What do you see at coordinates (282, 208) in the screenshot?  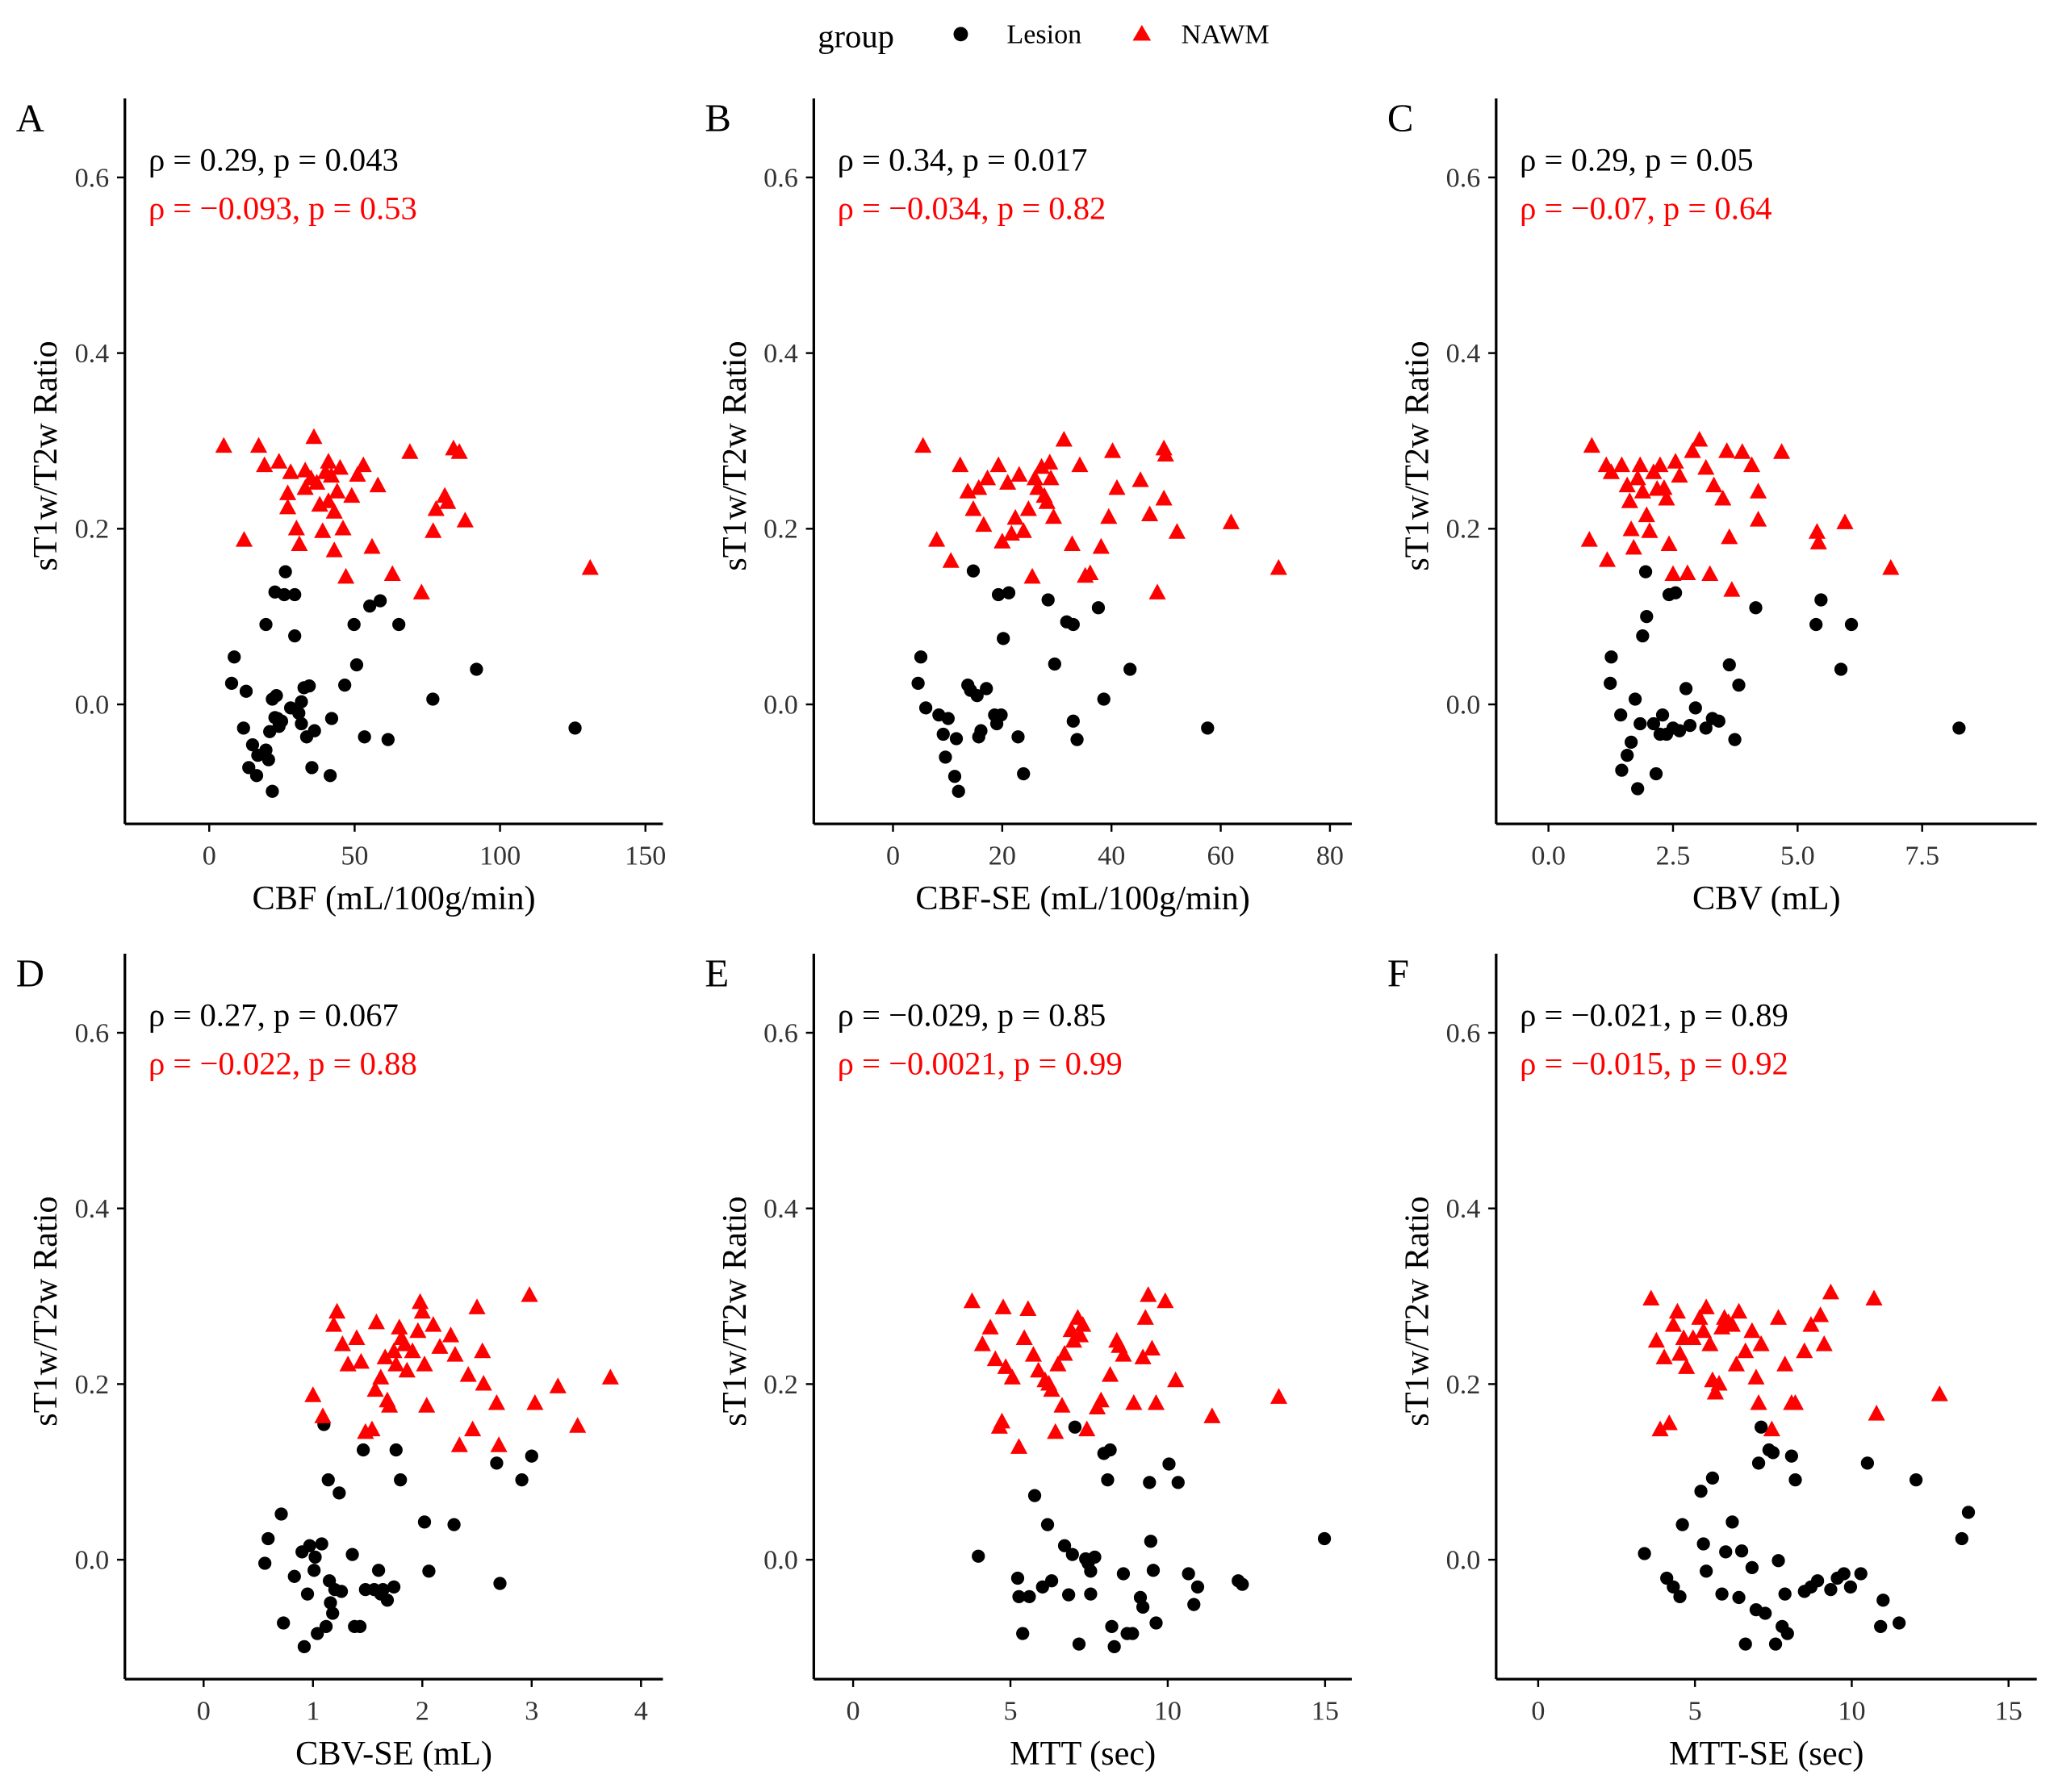 I see `annotation-nawm: ρ = −0.093, p = 0.53` at bounding box center [282, 208].